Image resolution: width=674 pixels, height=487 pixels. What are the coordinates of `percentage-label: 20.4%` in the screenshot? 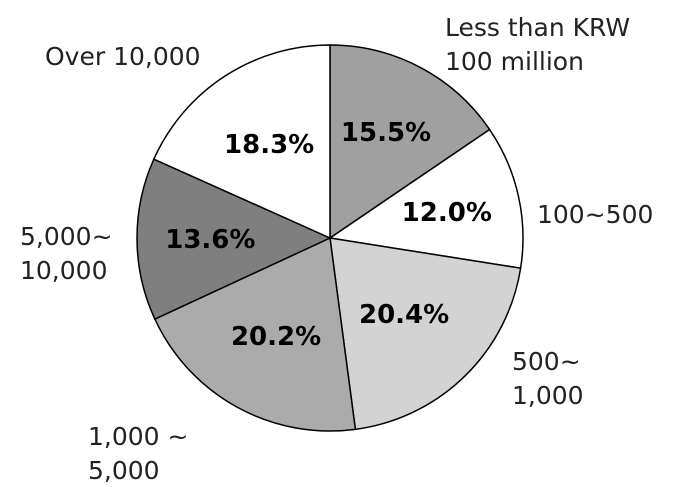 It's located at (404, 315).